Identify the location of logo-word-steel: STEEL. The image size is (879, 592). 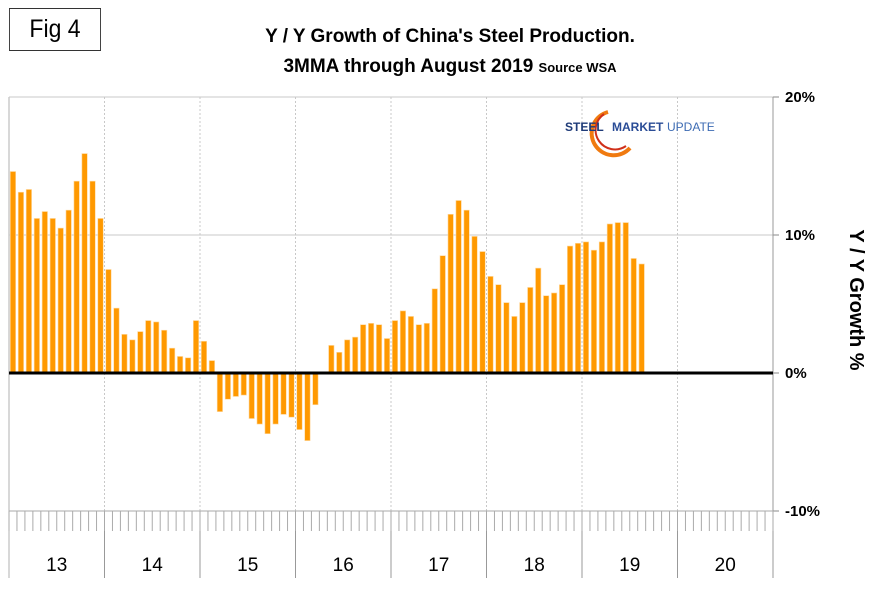
(584, 127).